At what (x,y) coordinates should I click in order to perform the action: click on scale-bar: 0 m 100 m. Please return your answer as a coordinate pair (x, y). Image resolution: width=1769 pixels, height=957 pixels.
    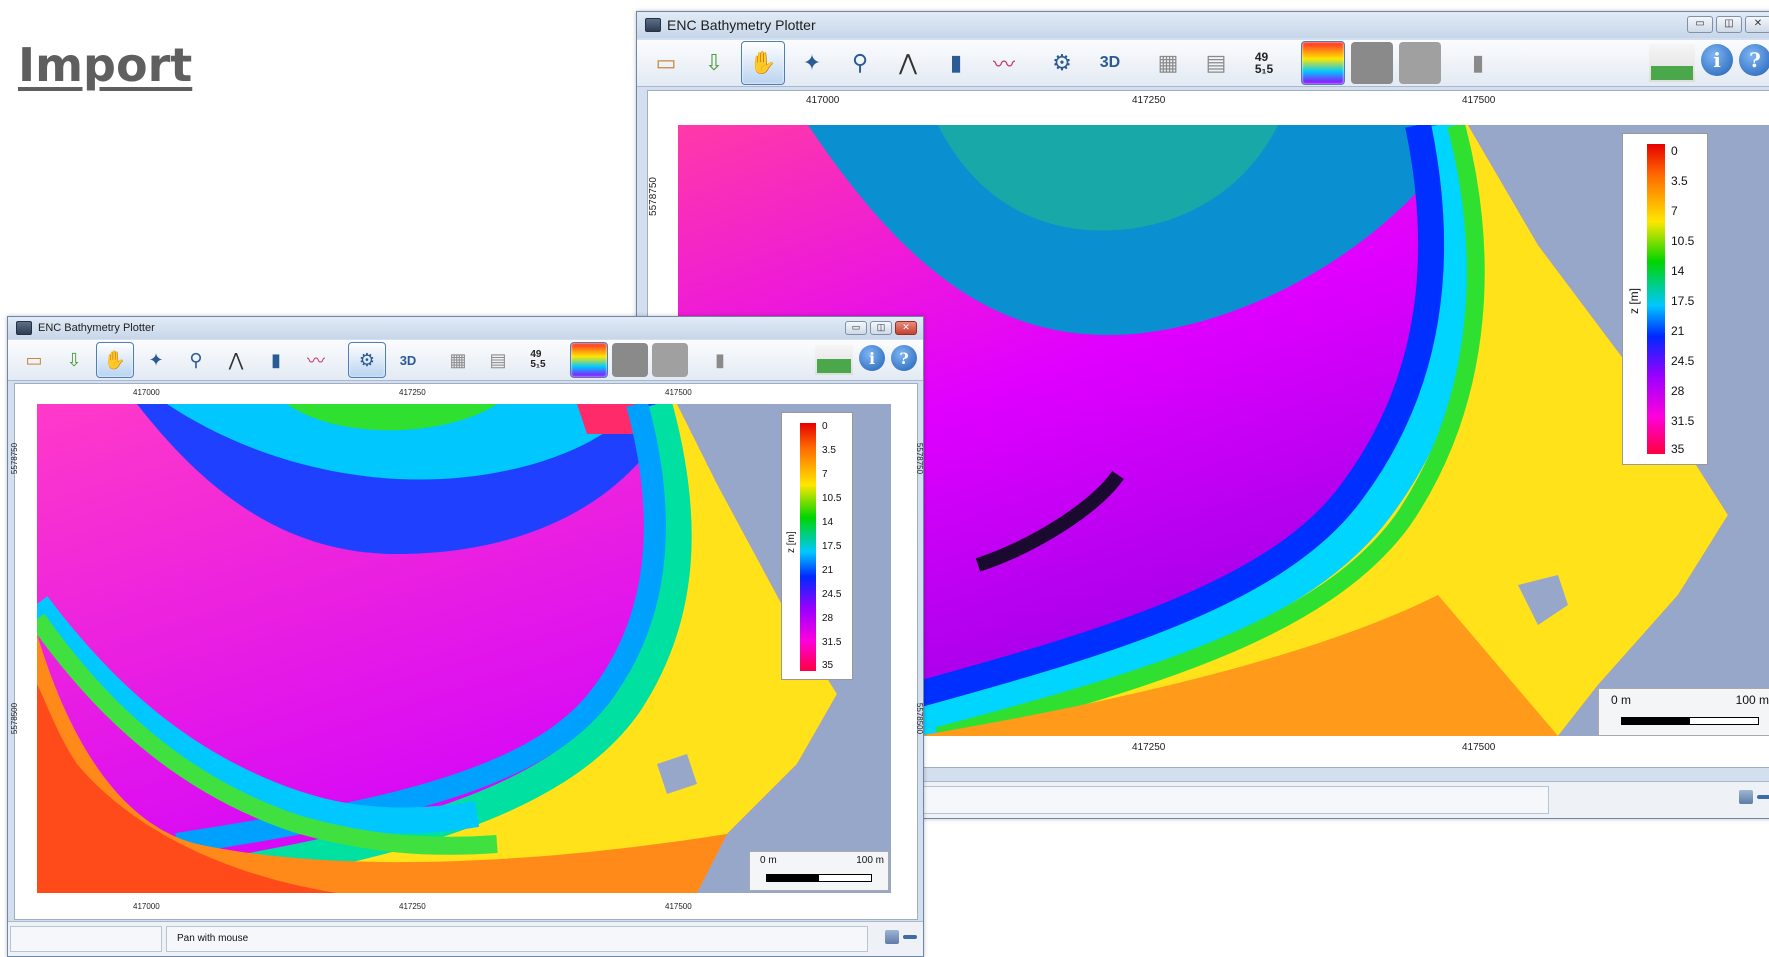
    Looking at the image, I should click on (1683, 712).